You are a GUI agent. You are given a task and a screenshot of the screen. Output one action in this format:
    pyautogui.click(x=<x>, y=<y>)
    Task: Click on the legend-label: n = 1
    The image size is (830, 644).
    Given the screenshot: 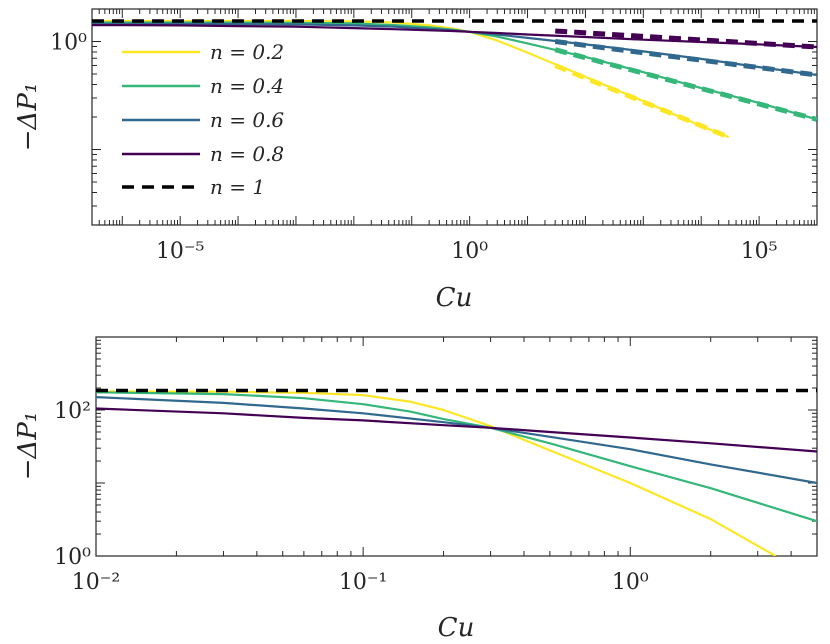 What is the action you would take?
    pyautogui.click(x=237, y=187)
    